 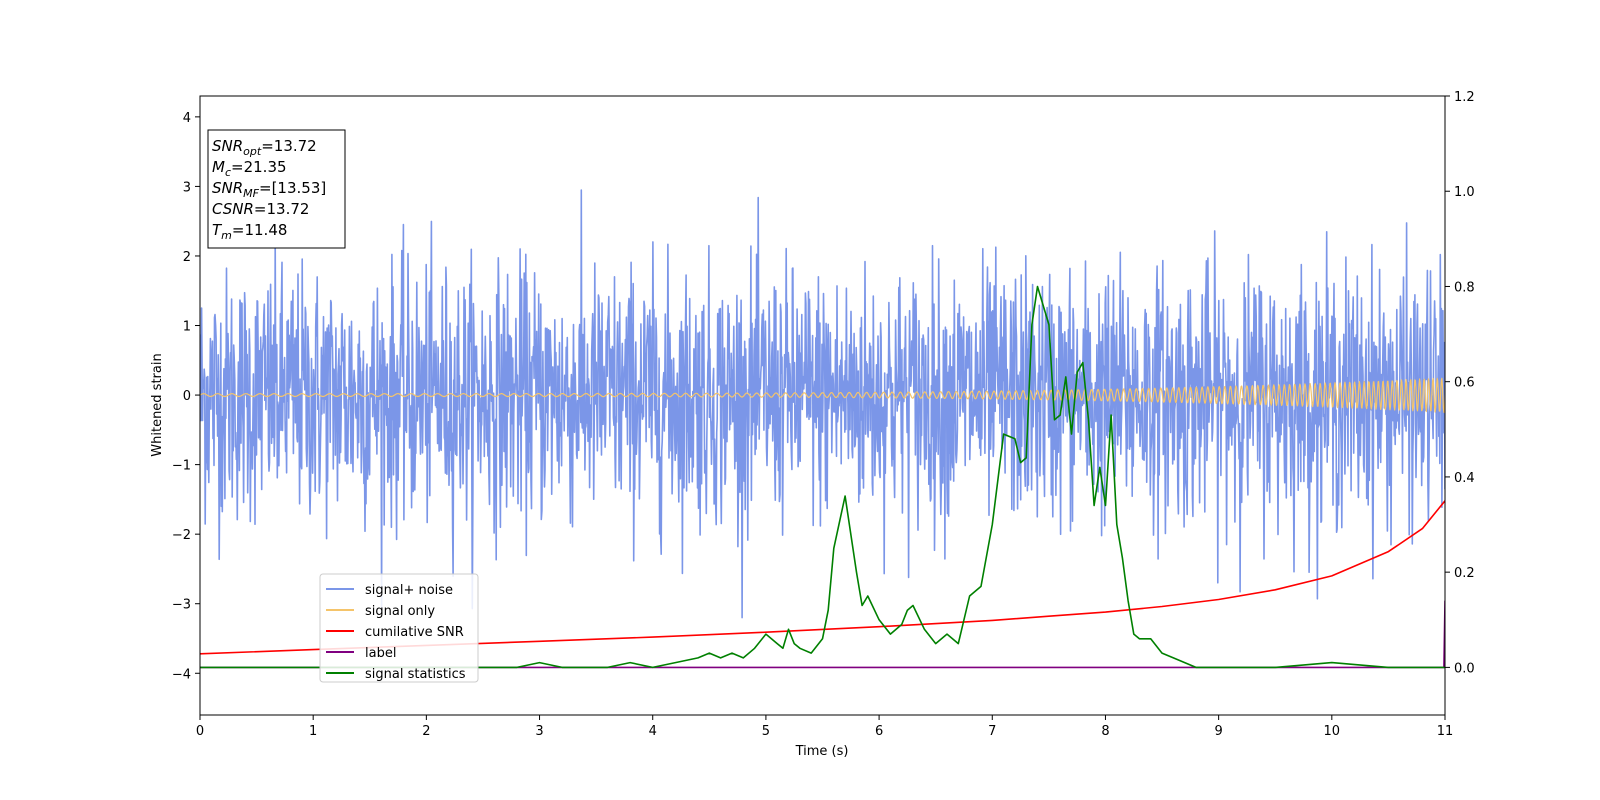 I want to click on info-box-line: Tm=11.48, so click(x=249, y=231).